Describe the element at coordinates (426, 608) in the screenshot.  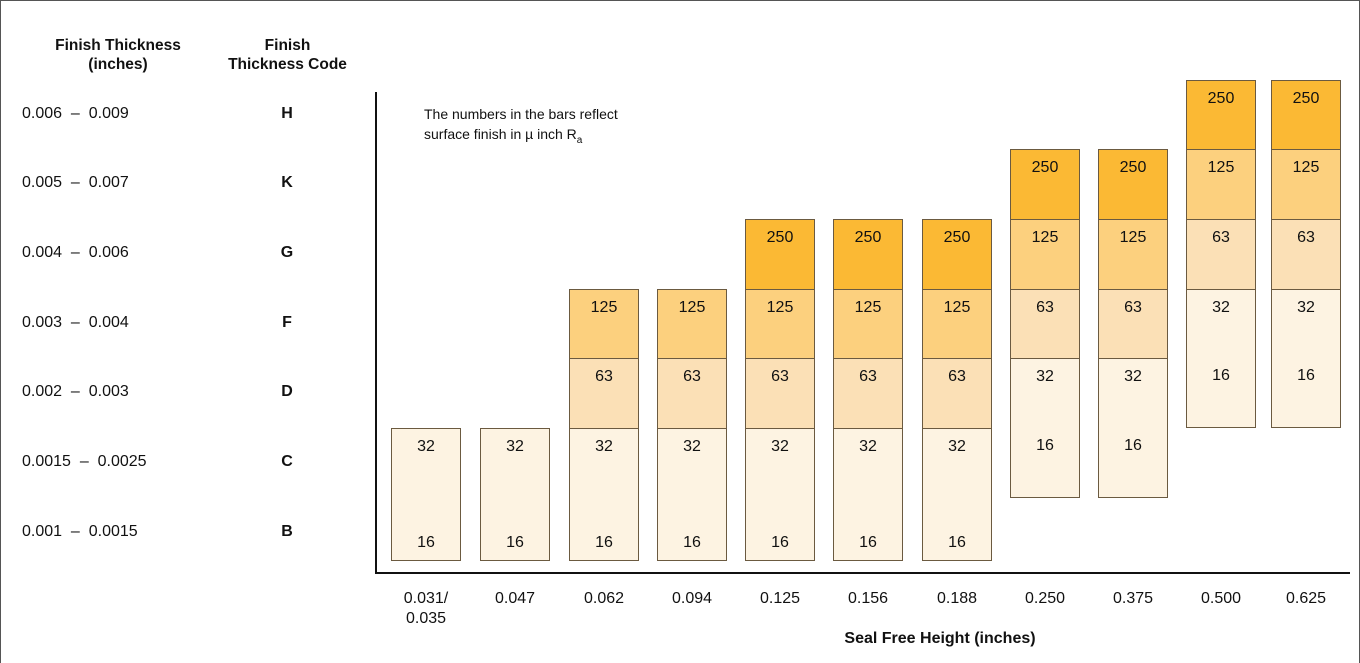
I see `x-tick-label: 0.031/0.035` at that location.